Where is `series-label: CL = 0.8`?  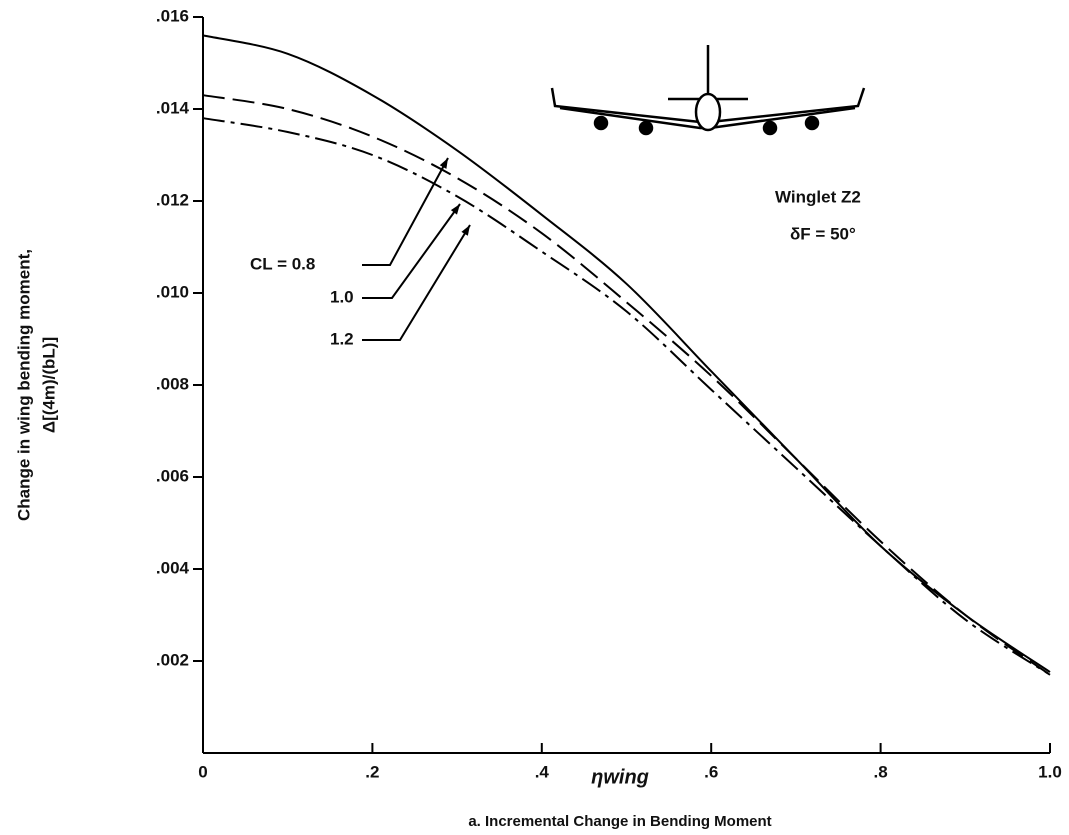 series-label: CL = 0.8 is located at coordinates (282, 263).